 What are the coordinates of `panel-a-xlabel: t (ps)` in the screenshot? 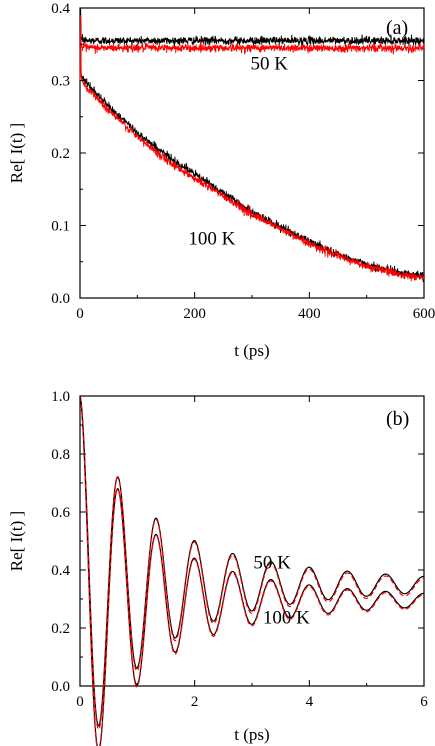 It's located at (251, 350).